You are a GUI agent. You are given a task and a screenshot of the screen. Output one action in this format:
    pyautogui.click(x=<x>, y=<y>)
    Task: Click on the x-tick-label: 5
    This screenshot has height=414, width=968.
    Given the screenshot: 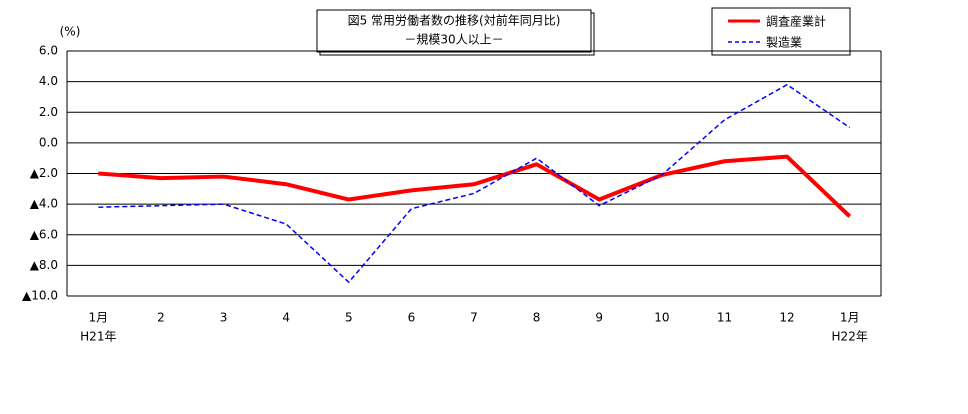 What is the action you would take?
    pyautogui.click(x=349, y=318)
    